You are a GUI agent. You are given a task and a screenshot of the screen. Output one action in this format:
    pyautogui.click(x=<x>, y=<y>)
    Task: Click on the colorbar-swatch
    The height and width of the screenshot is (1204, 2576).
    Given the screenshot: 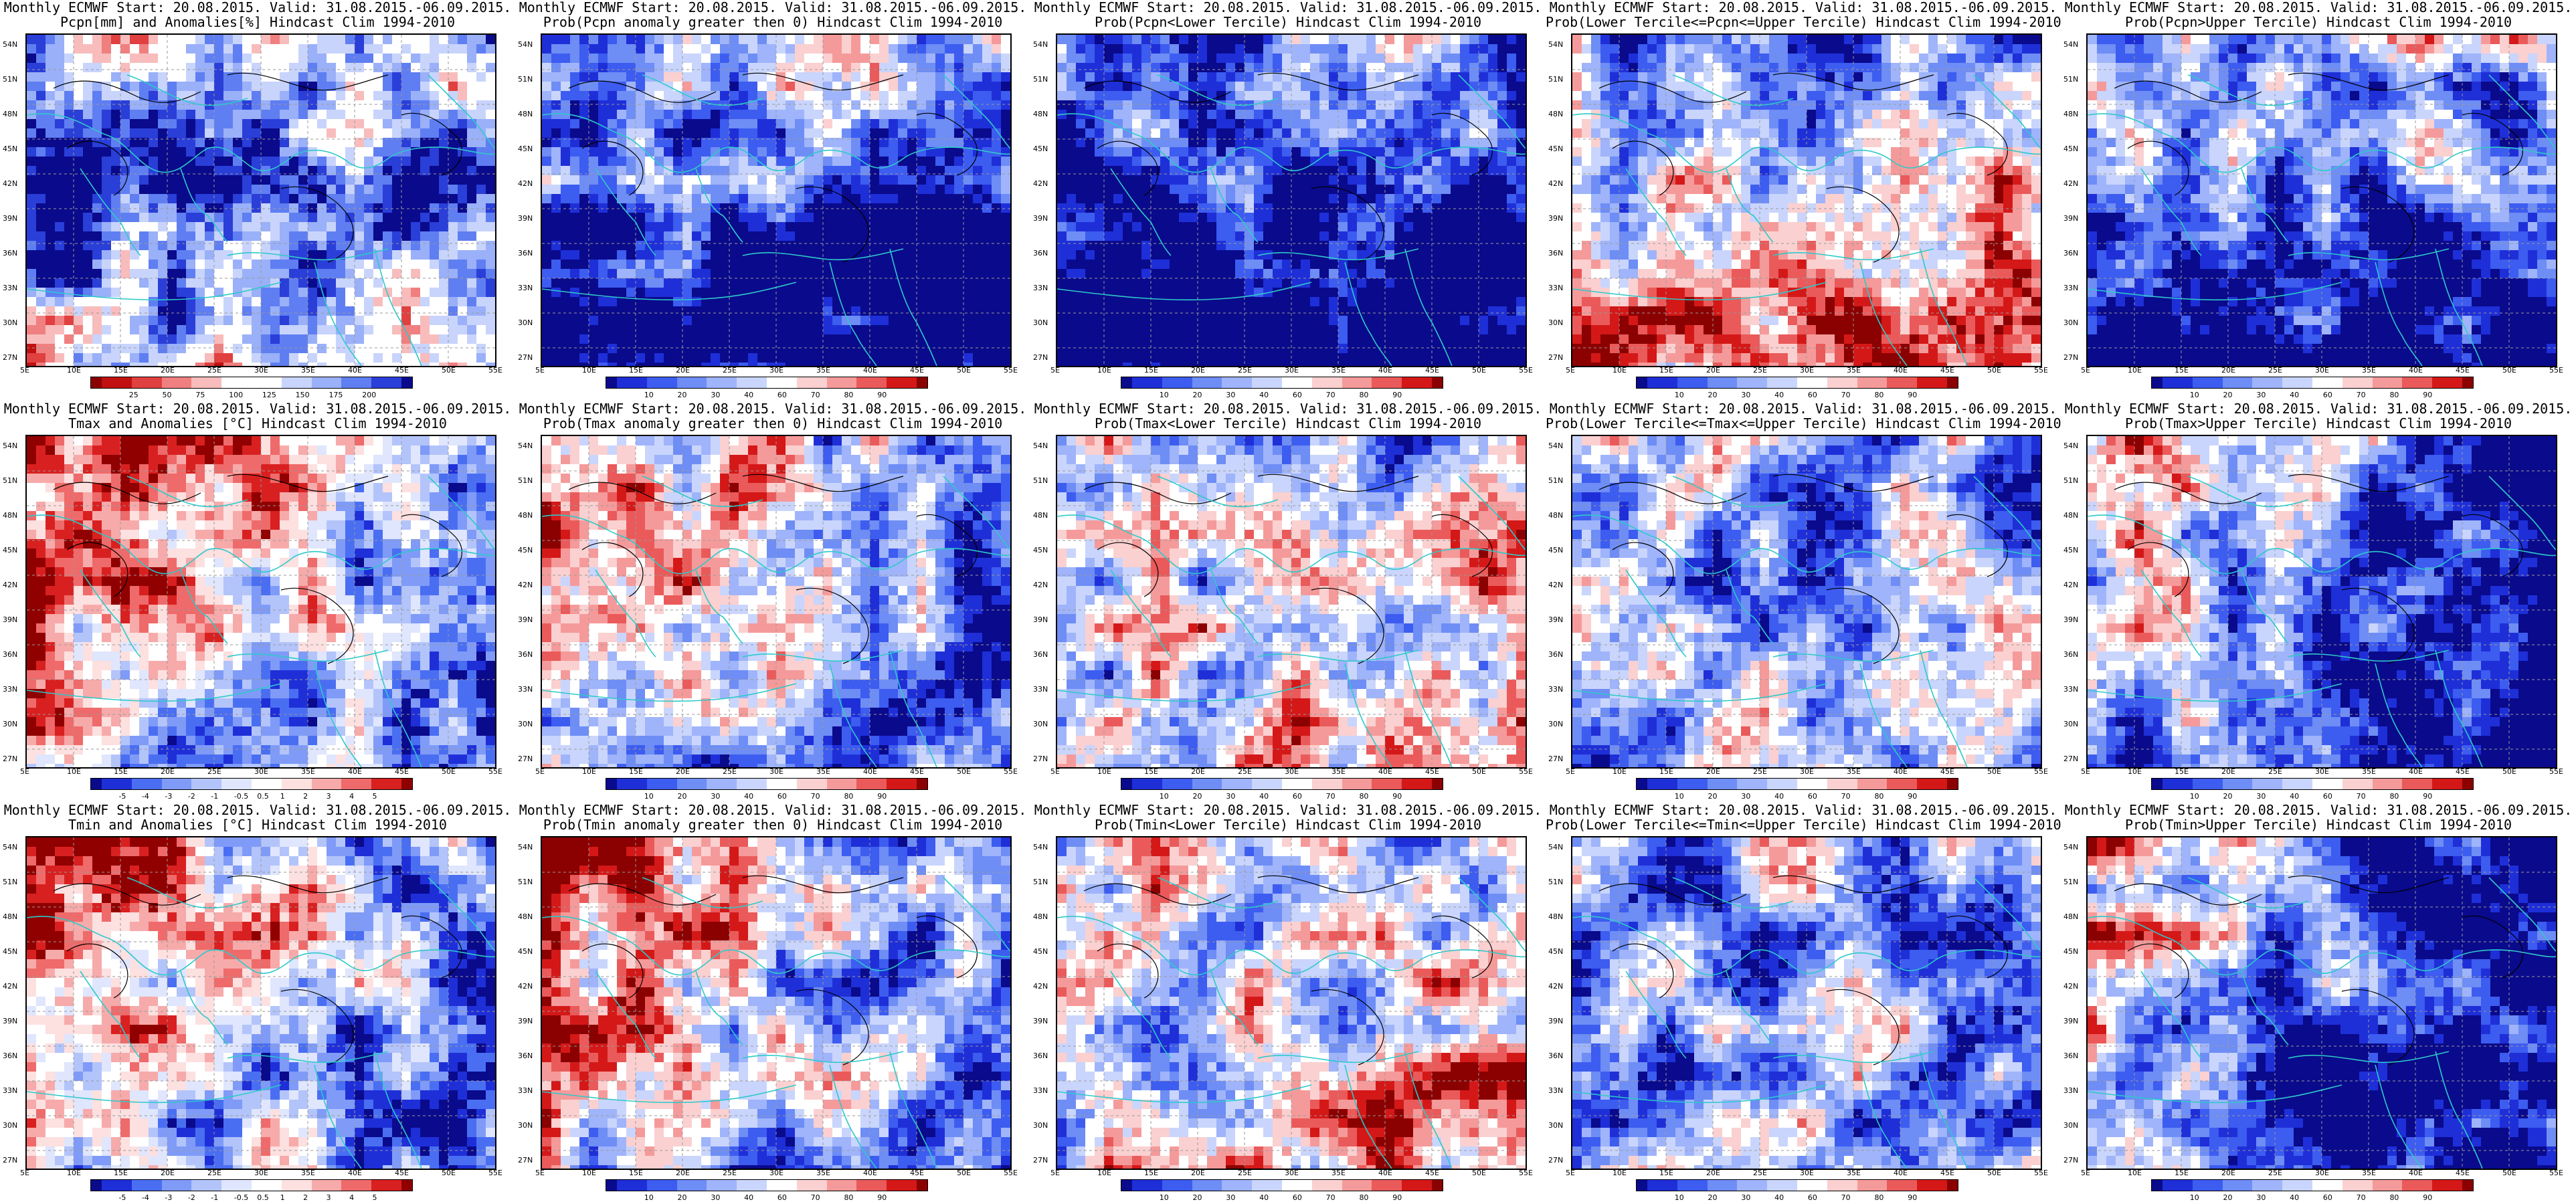 What is the action you would take?
    pyautogui.click(x=752, y=382)
    